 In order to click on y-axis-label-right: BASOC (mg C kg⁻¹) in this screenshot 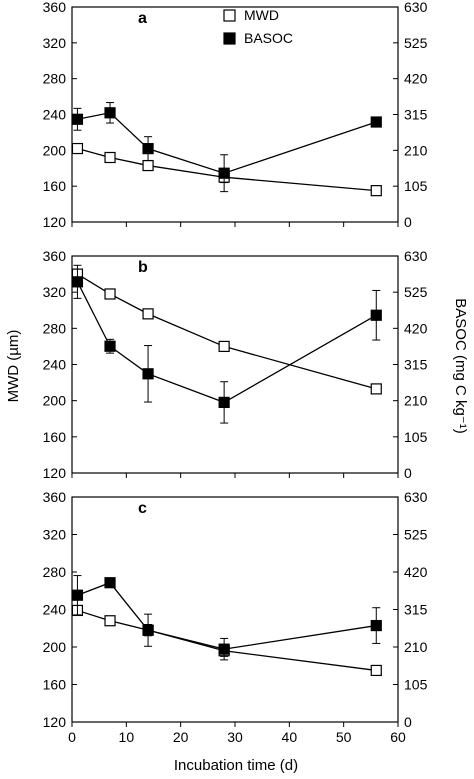, I will do `click(460, 365)`.